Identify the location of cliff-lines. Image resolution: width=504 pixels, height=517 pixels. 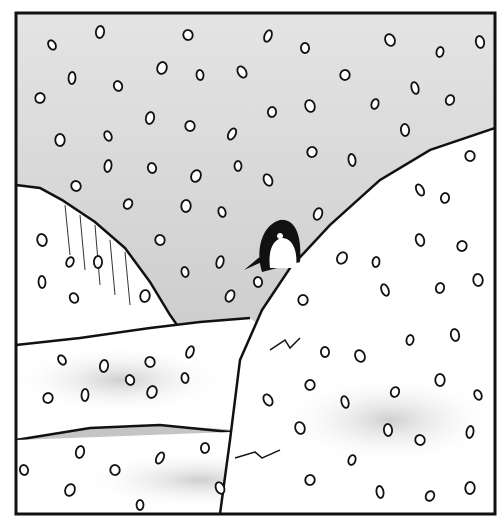
(97, 255).